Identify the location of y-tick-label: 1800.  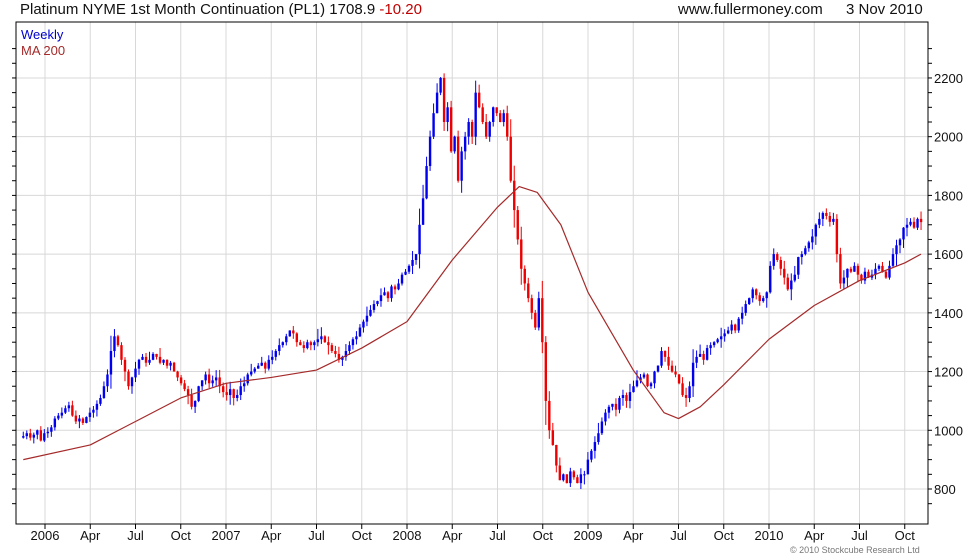
(948, 195).